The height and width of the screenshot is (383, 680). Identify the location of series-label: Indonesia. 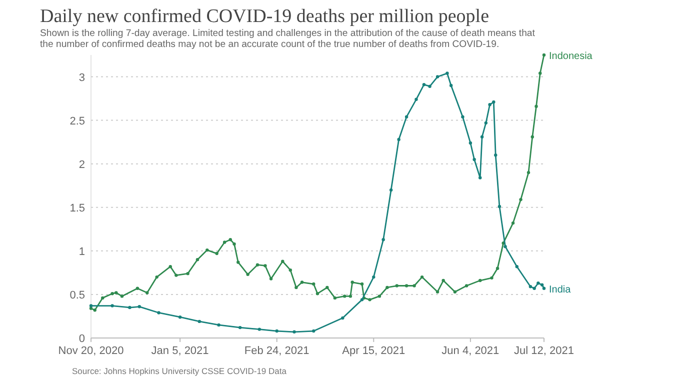
(571, 56).